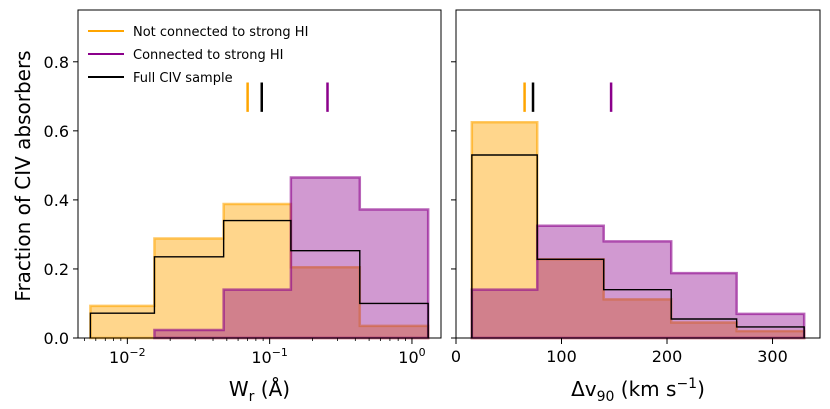 The image size is (830, 409). Describe the element at coordinates (269, 356) in the screenshot. I see `x-tick-label: 10⁻¹` at that location.